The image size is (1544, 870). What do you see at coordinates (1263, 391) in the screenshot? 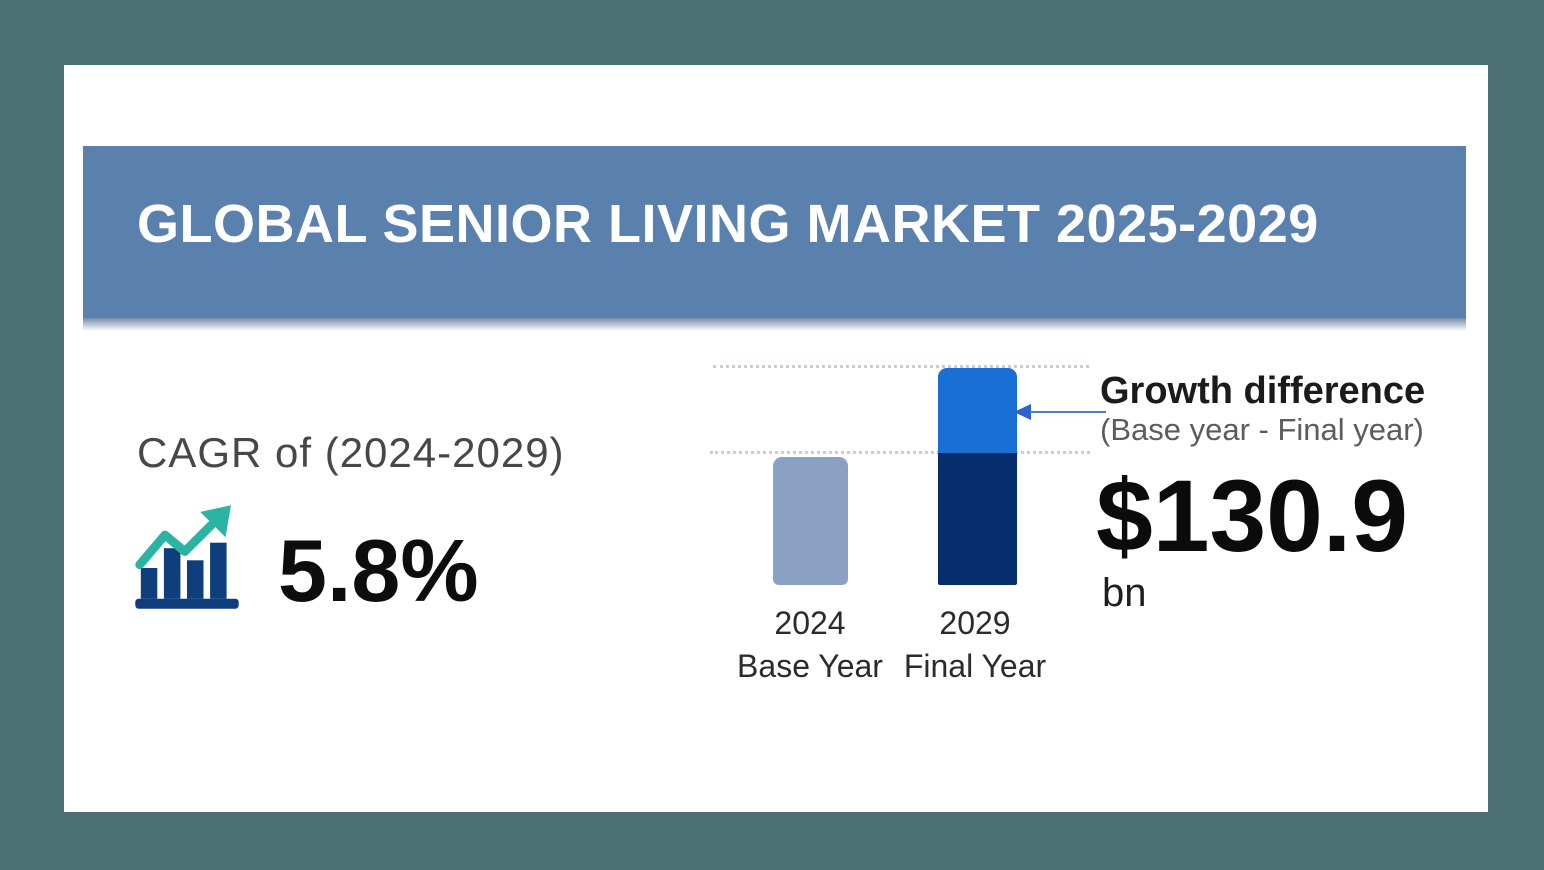
I see `growth-difference-label: Growth difference` at bounding box center [1263, 391].